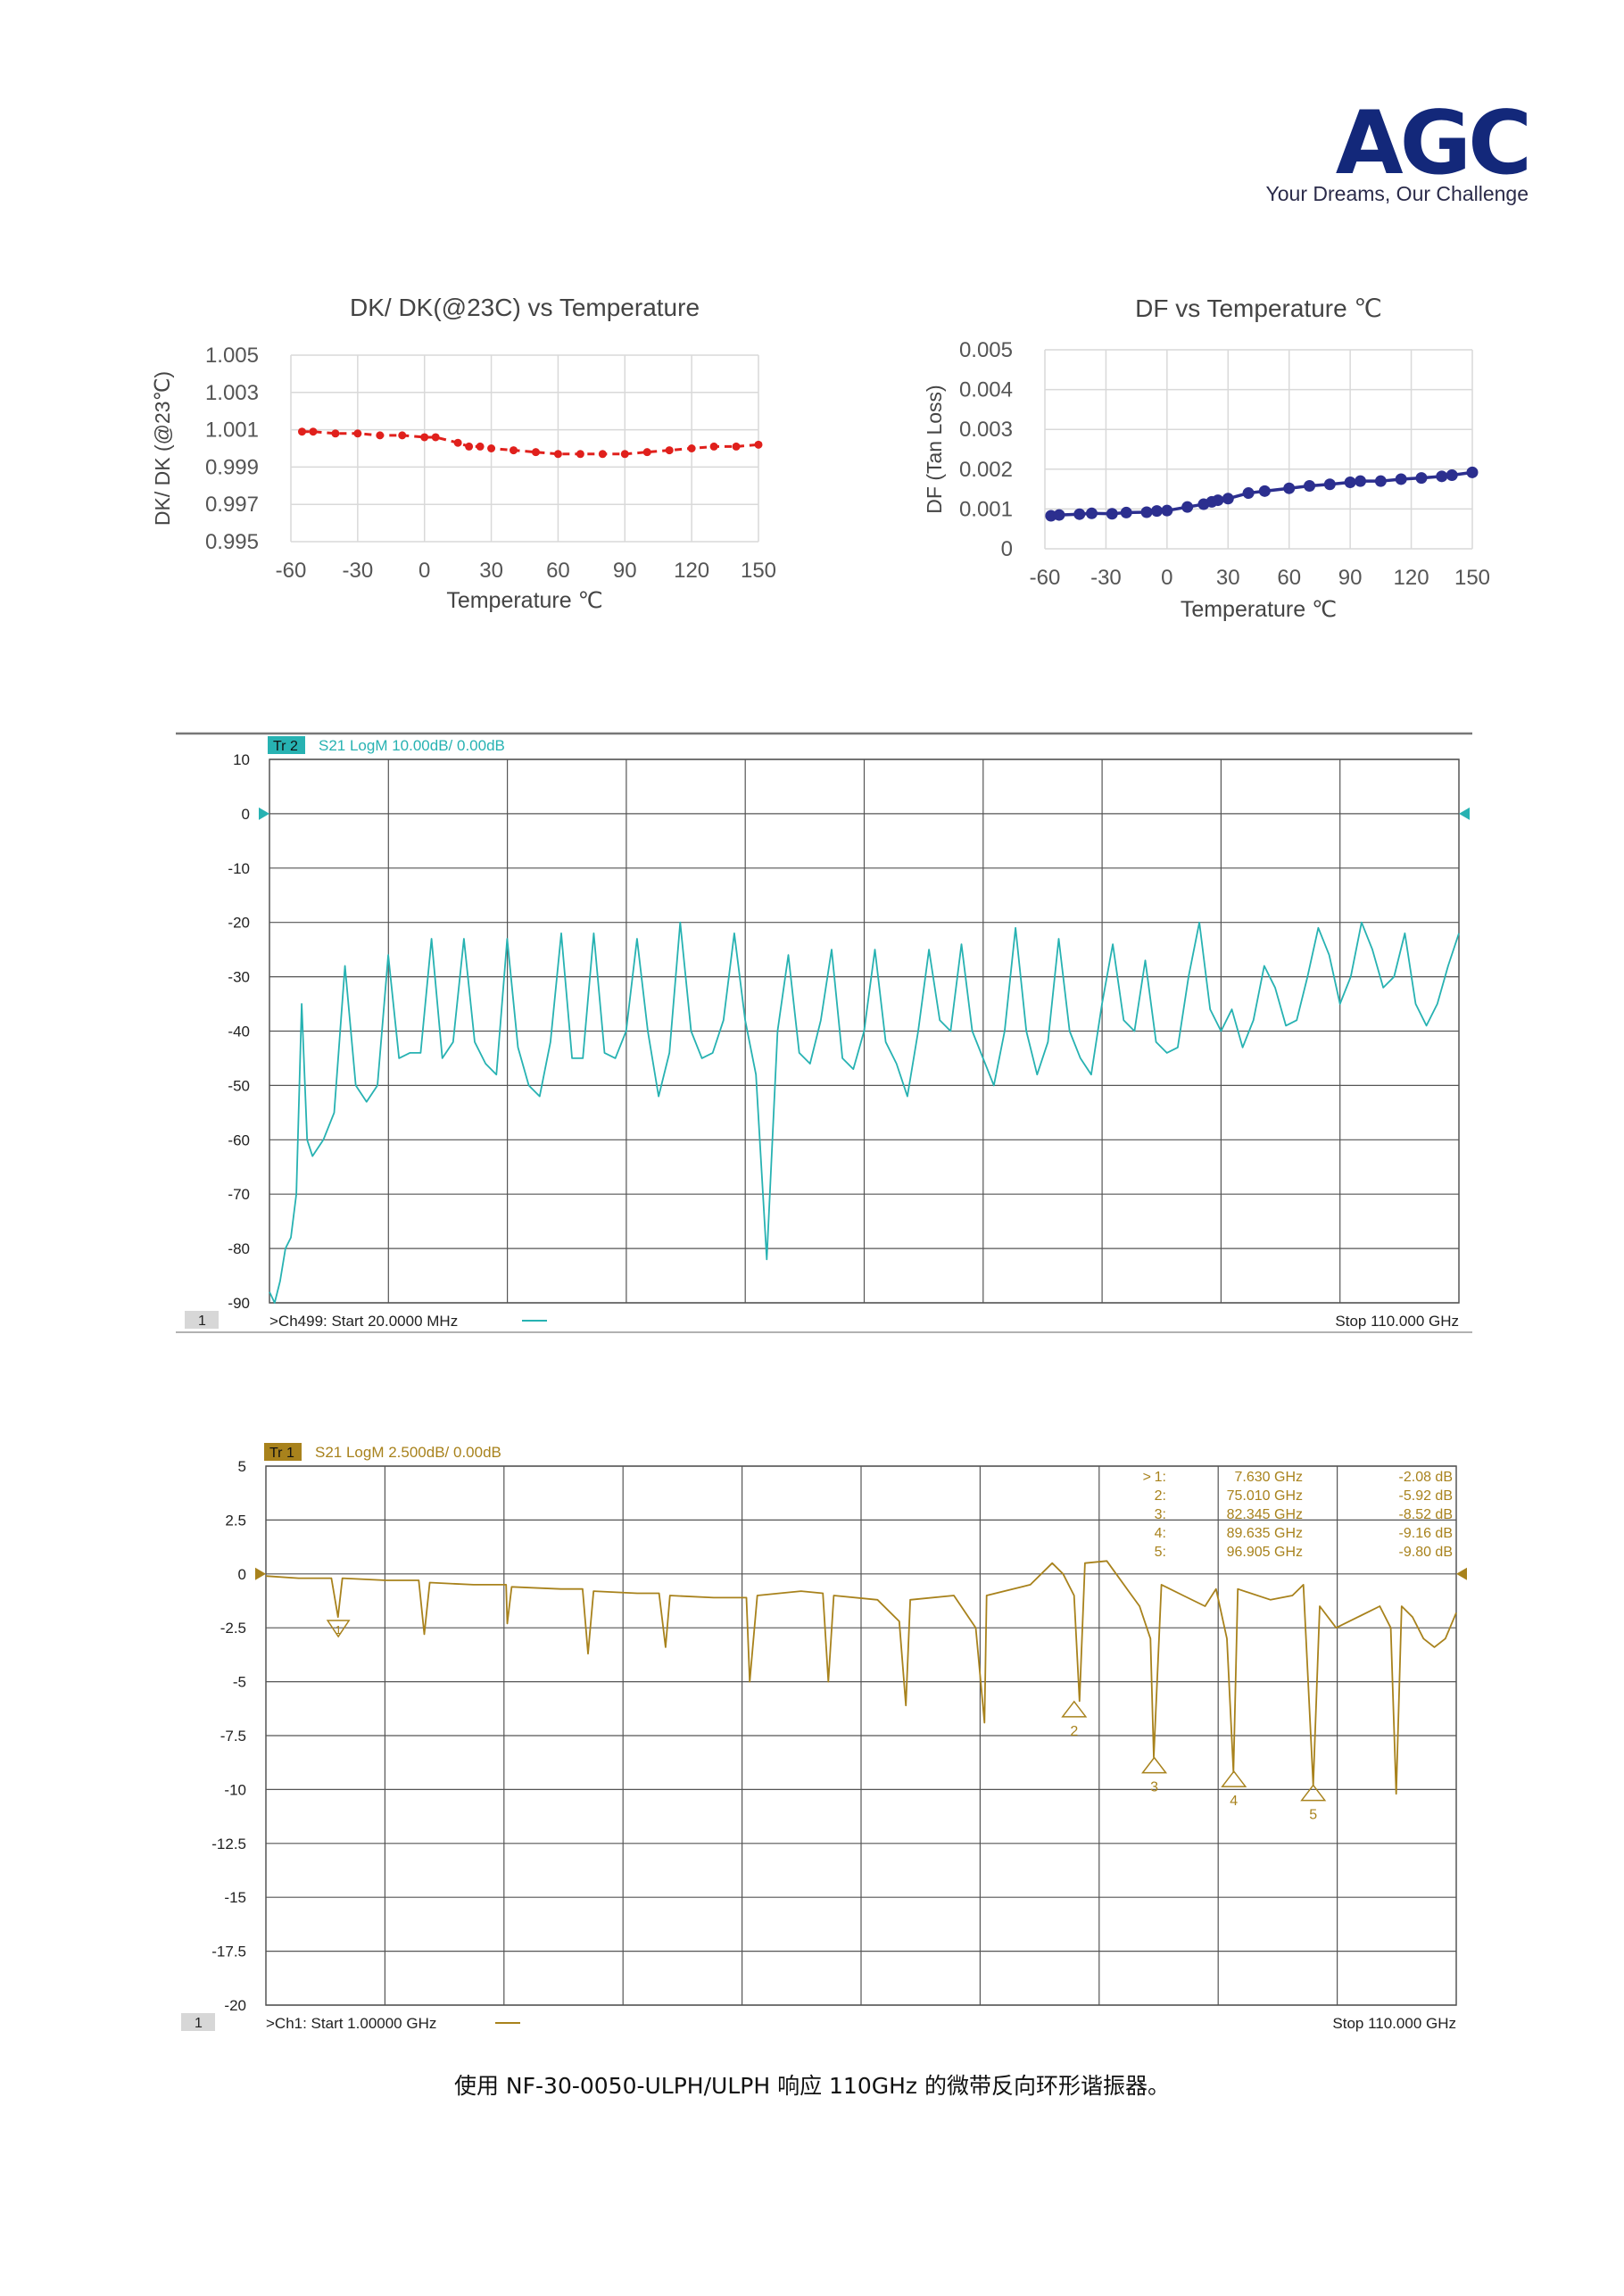 The image size is (1624, 2296). What do you see at coordinates (1234, 1801) in the screenshot?
I see `marker-number: 4` at bounding box center [1234, 1801].